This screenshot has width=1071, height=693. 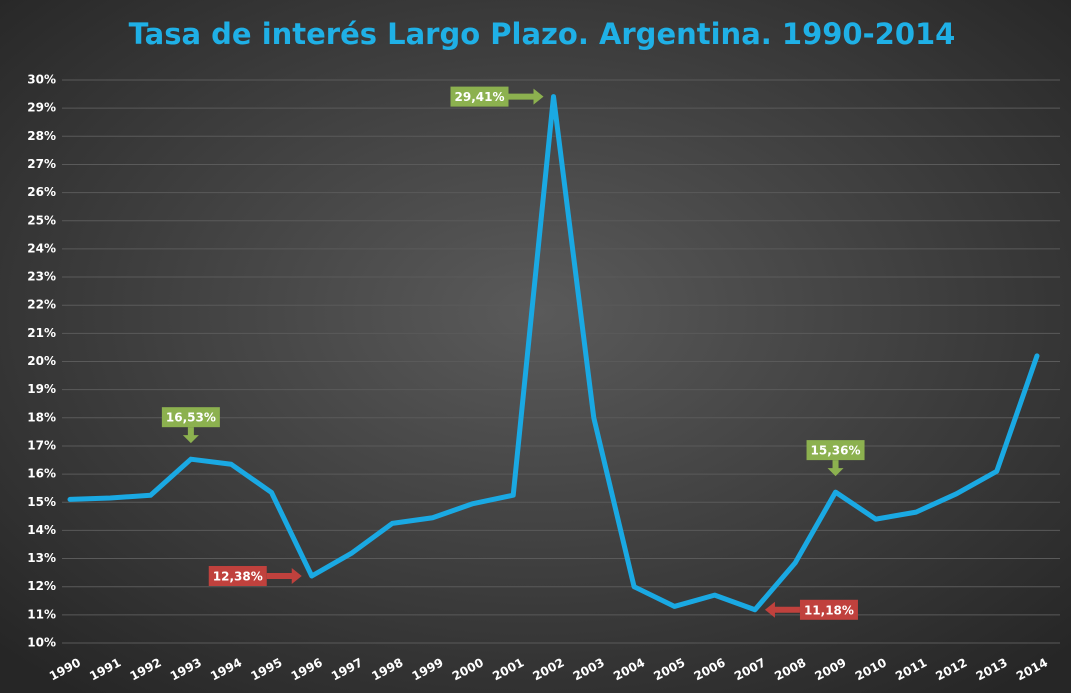 I want to click on y-tick-label: 27%, so click(x=41, y=164).